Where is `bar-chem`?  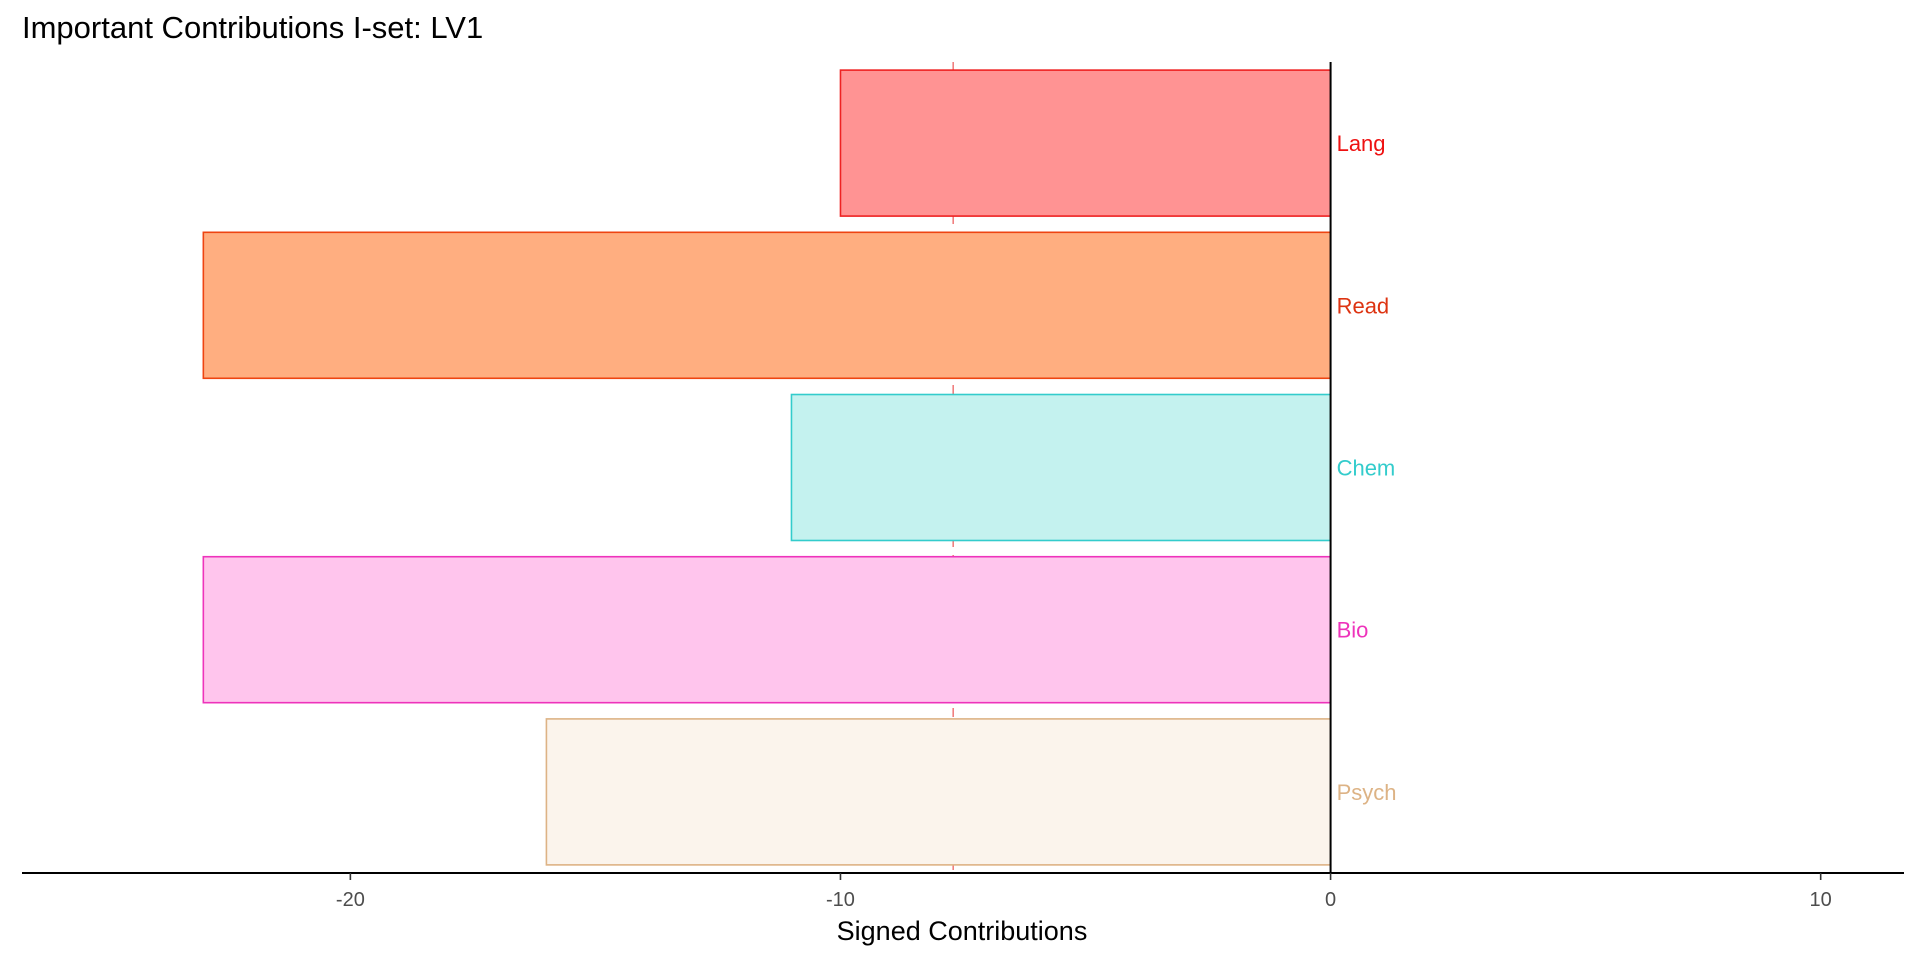
bar-chem is located at coordinates (1061, 467).